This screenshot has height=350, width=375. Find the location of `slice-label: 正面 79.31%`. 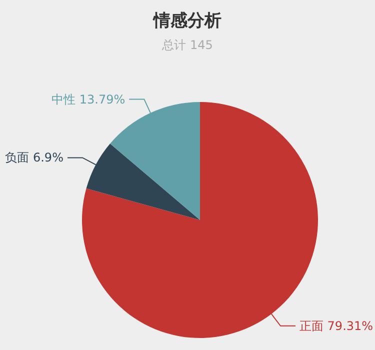

slice-label: 正面 79.31% is located at coordinates (336, 325).